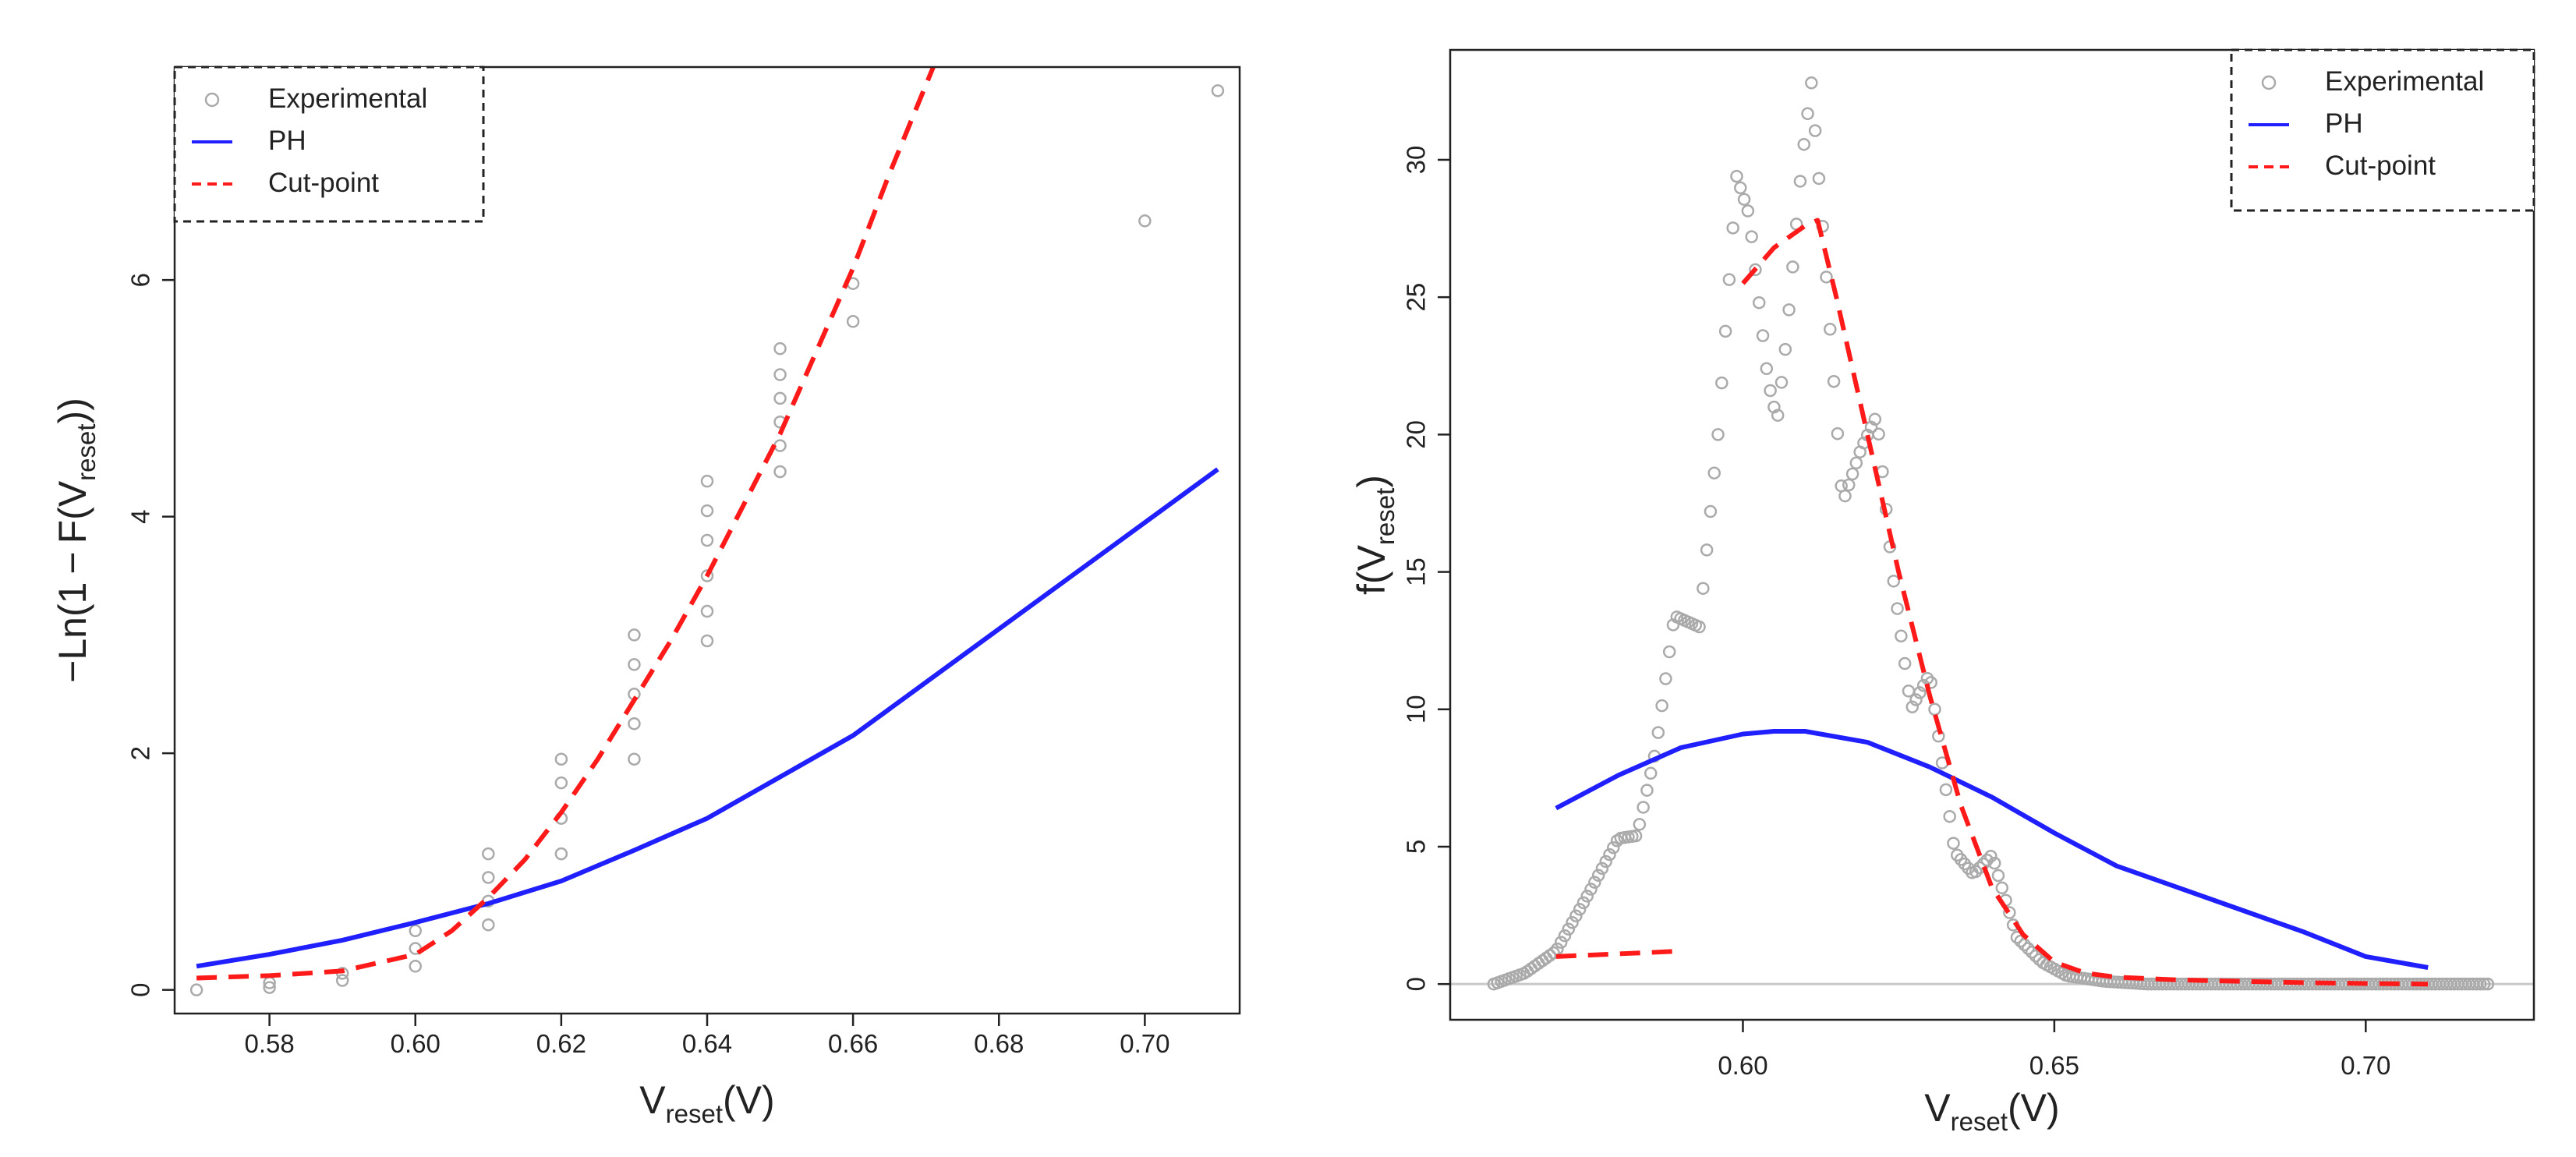  What do you see at coordinates (749, 1100) in the screenshot?
I see `x-axis-title-unit: (V)` at bounding box center [749, 1100].